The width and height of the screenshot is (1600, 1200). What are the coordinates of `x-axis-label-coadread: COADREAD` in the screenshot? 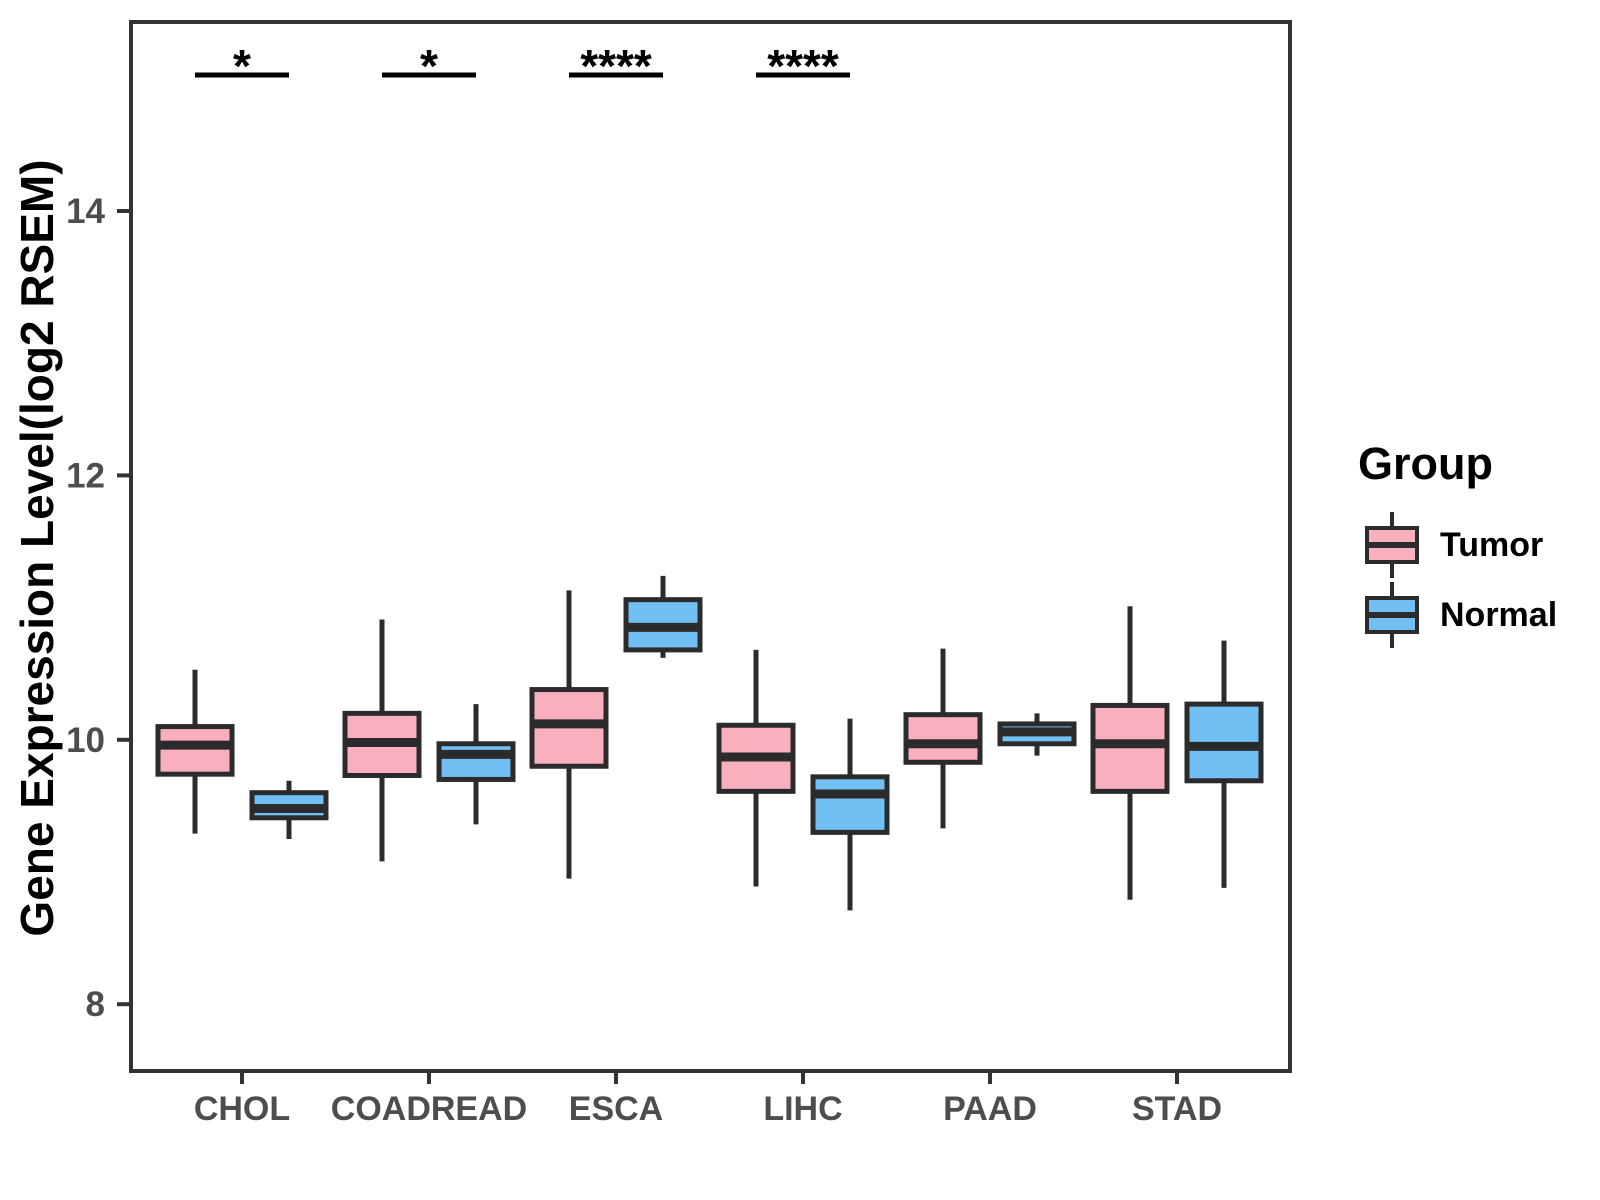 It's located at (429, 1109).